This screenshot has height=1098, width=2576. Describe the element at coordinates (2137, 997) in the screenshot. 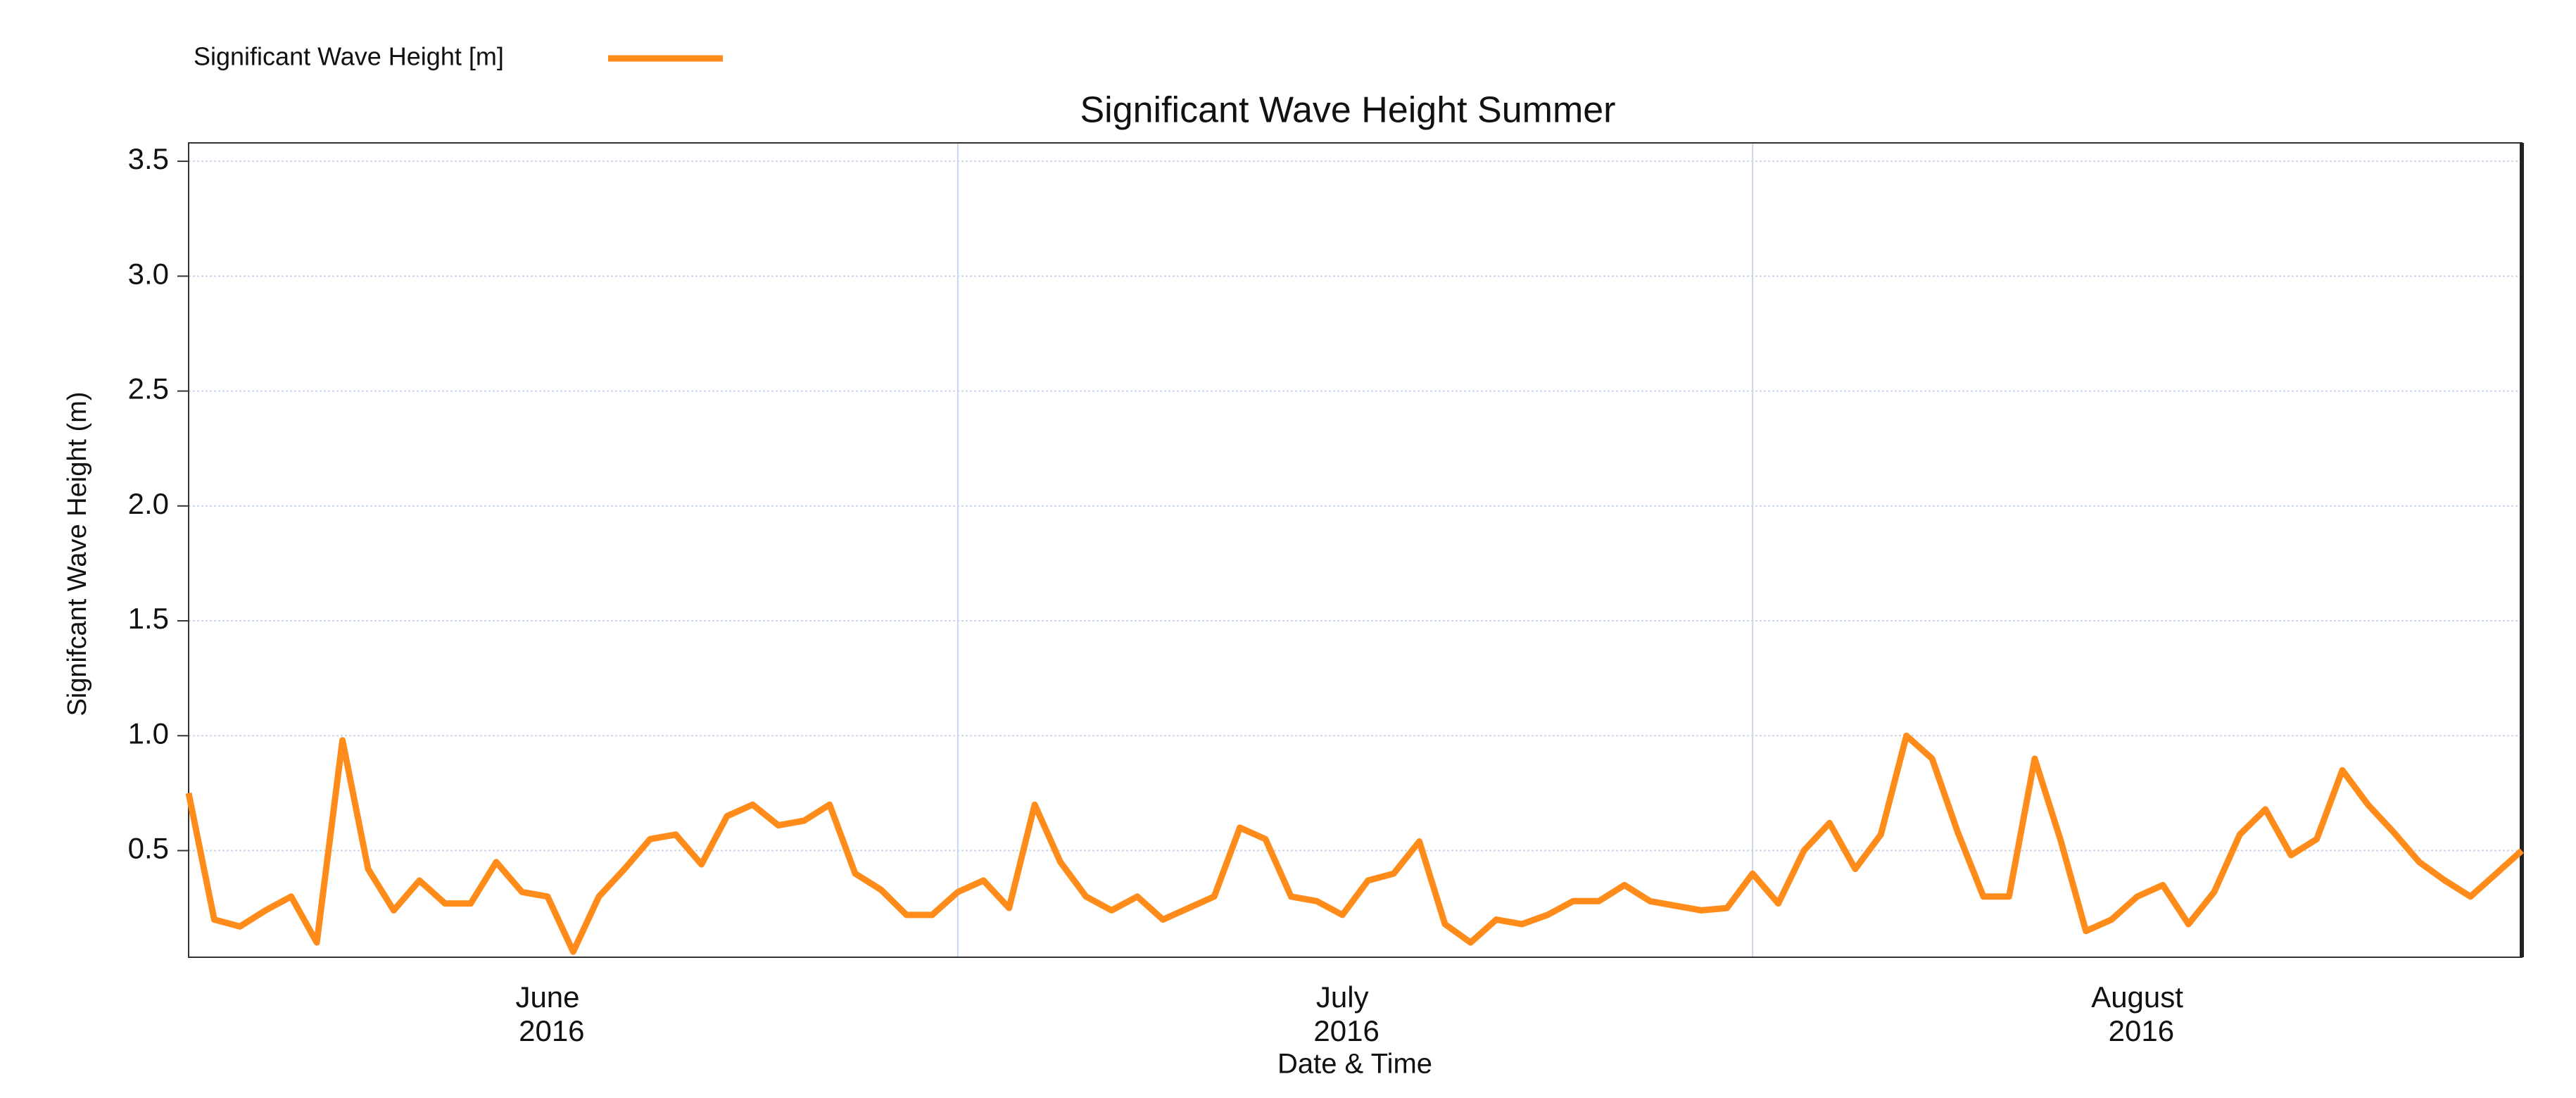

I see `x-tick-label-line: August` at that location.